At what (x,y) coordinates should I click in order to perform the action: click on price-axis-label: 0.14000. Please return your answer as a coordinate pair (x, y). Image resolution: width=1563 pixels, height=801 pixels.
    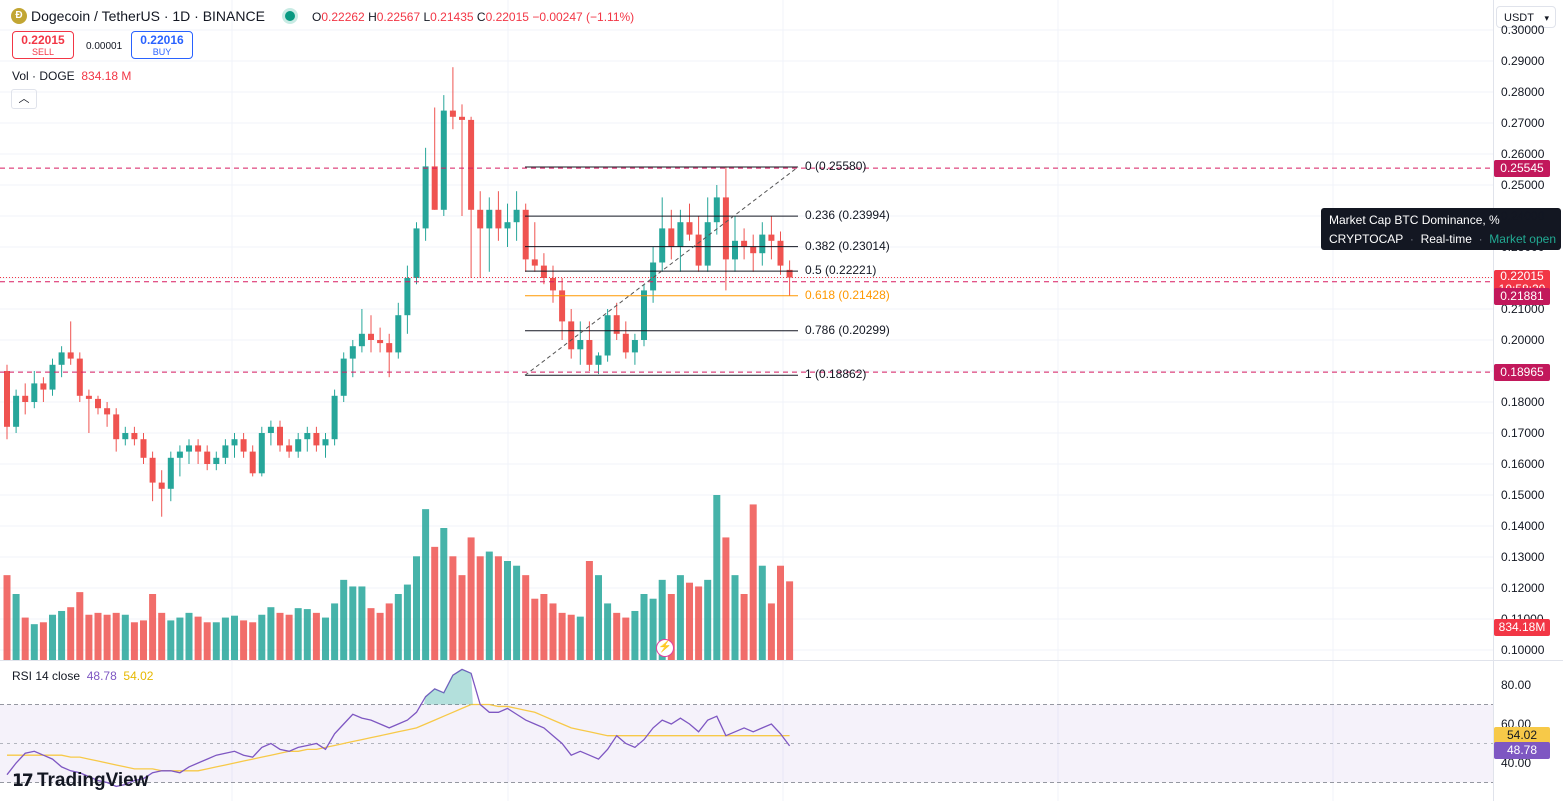
    Looking at the image, I should click on (1523, 526).